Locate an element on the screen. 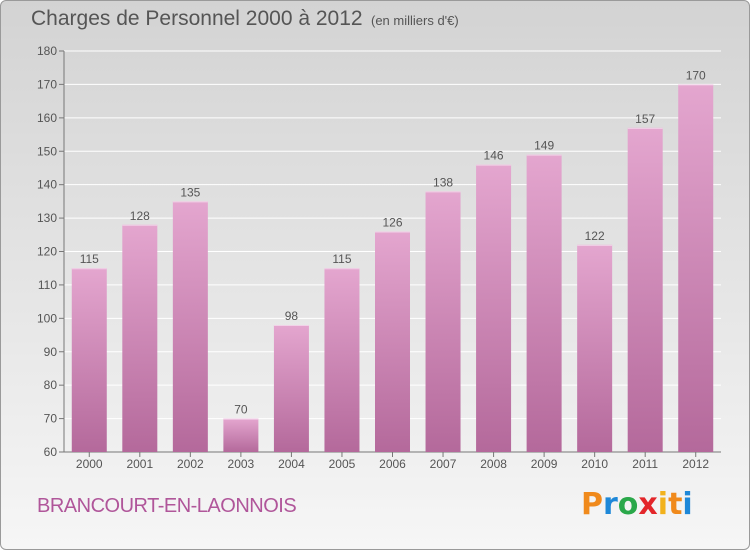 This screenshot has width=750, height=550. x-tick-label: 2008 is located at coordinates (493, 464).